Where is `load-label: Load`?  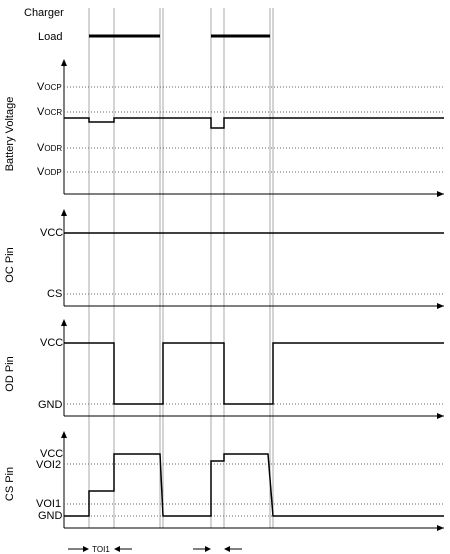
load-label: Load is located at coordinates (50, 37).